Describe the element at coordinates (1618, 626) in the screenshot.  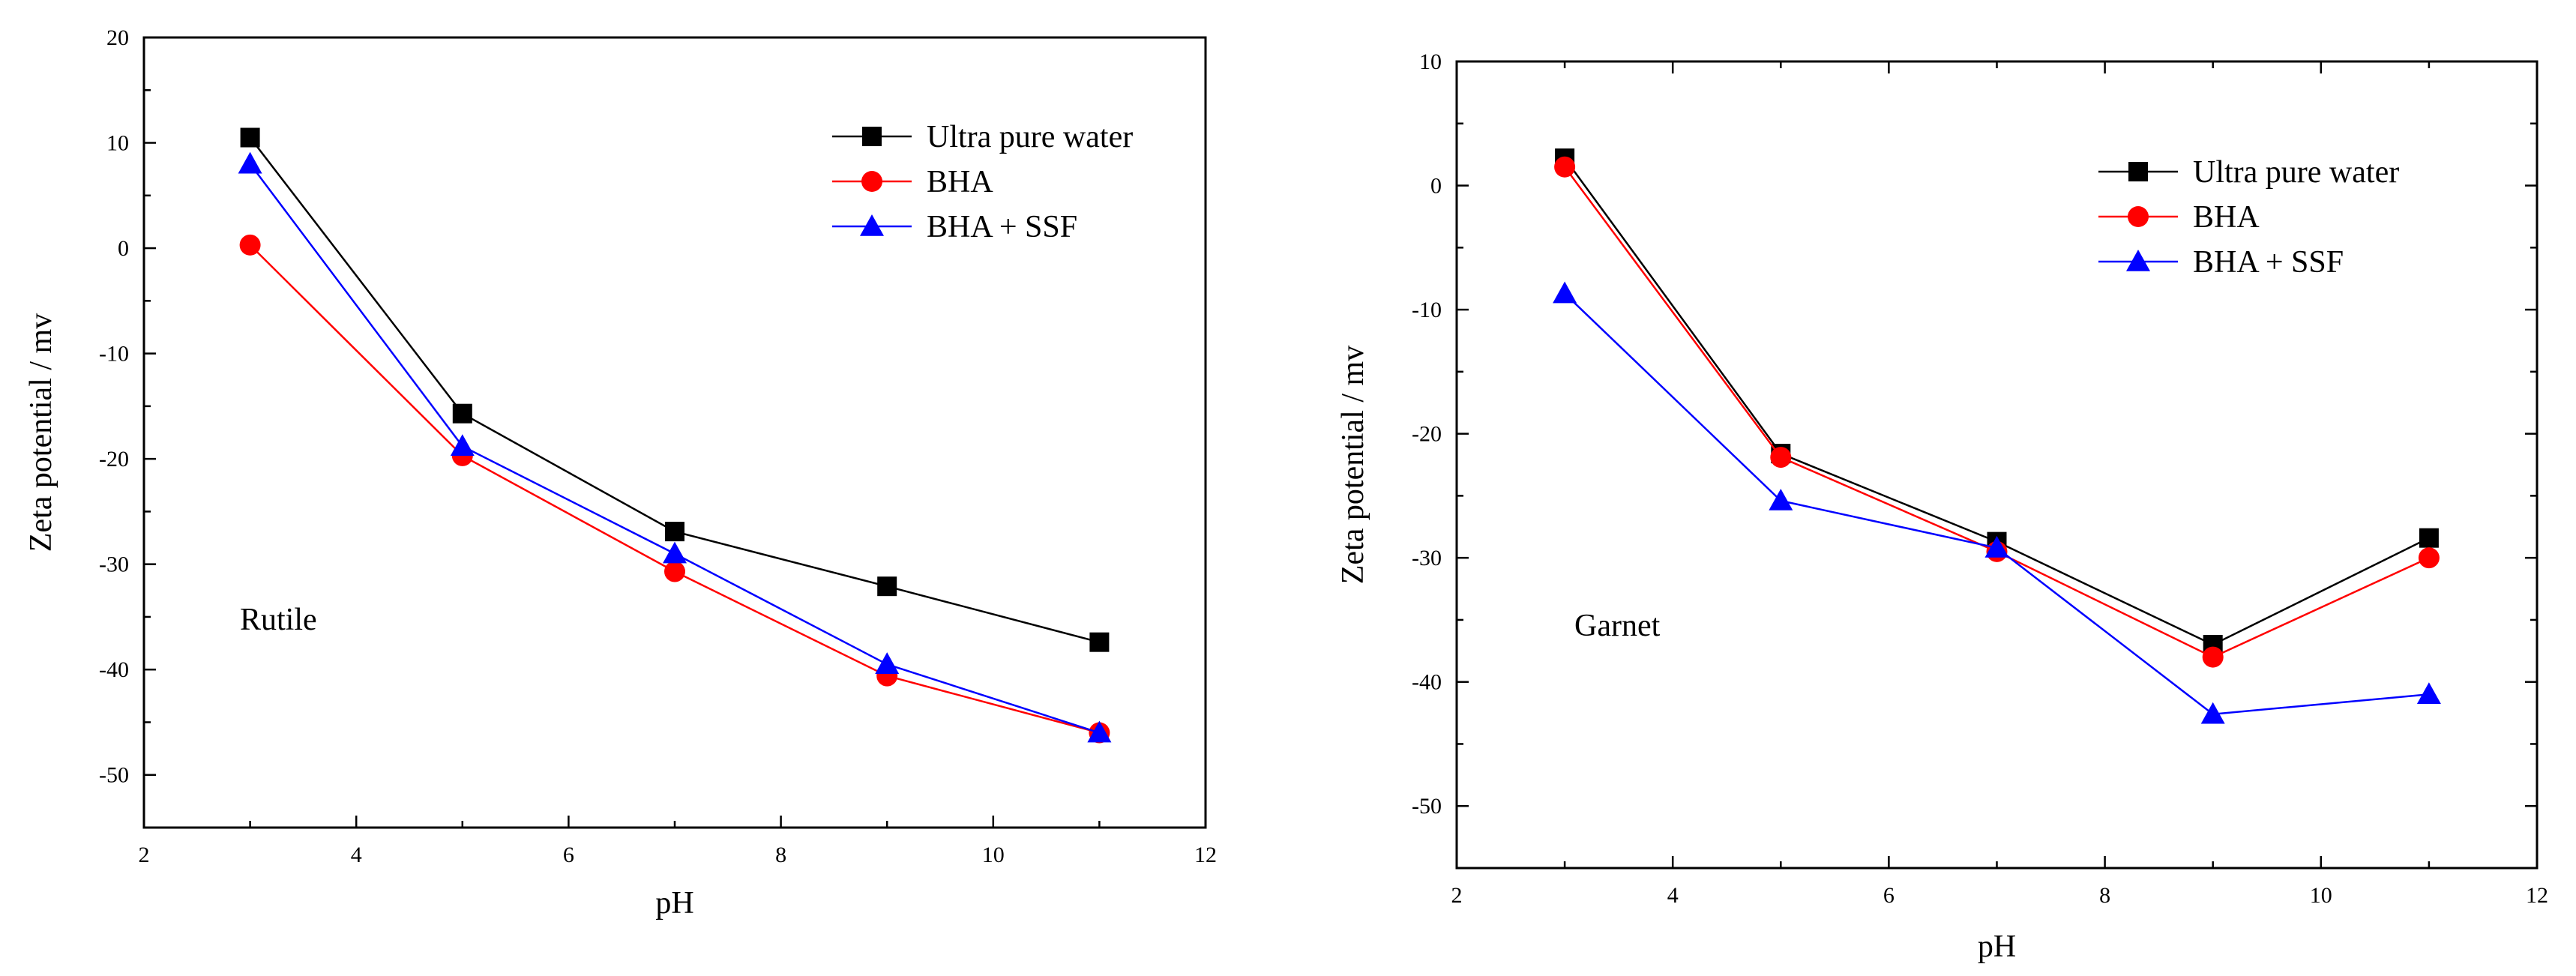
I see `chart-1-mineral-annotation: Garnet` at that location.